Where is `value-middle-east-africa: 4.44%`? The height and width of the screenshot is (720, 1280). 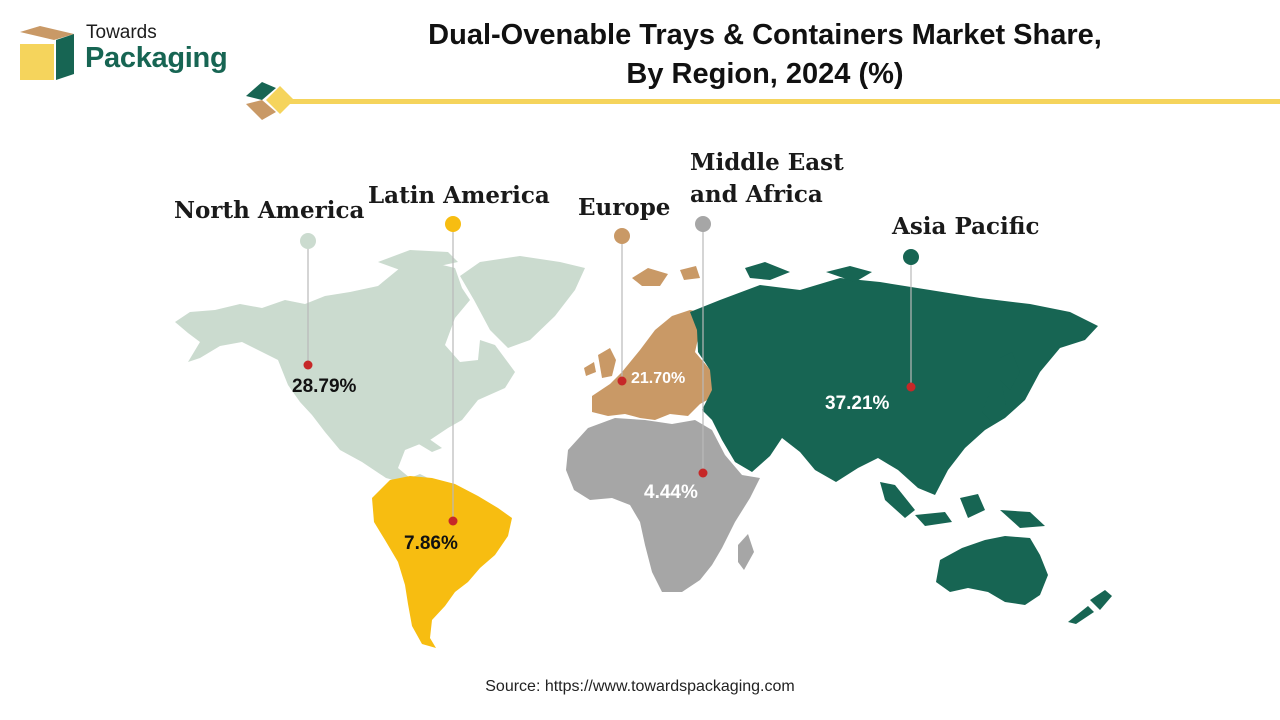
value-middle-east-africa: 4.44% is located at coordinates (671, 492).